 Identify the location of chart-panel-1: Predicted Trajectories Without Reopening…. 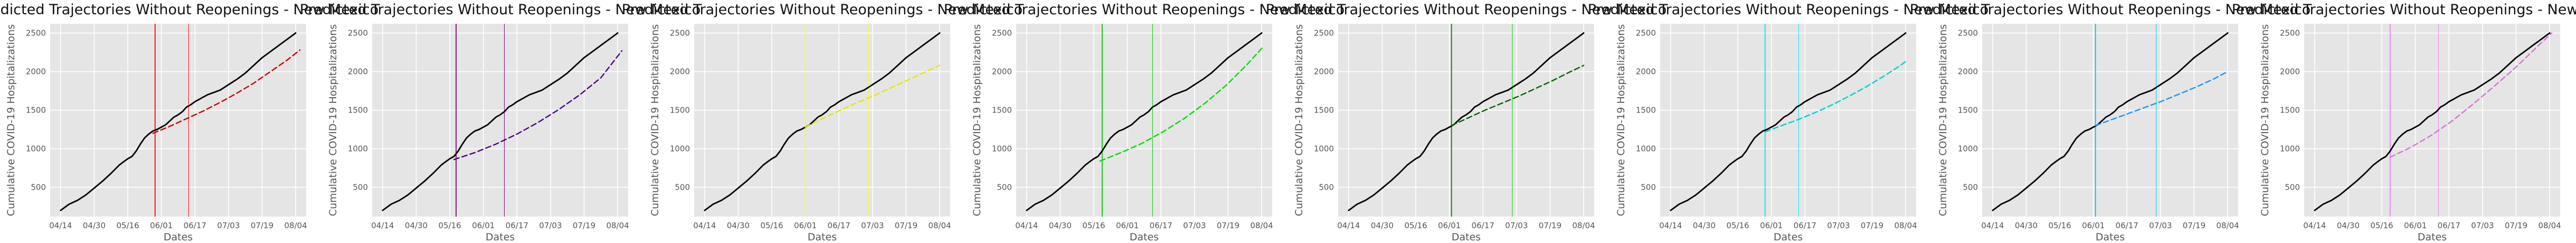
(189, 122).